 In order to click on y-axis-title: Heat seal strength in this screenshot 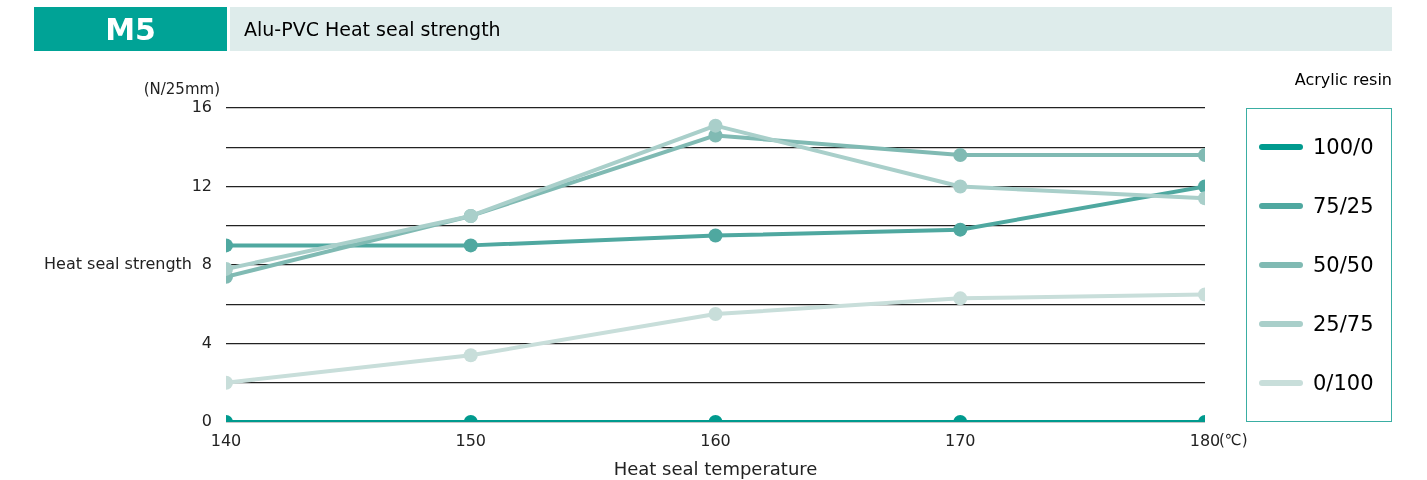, I will do `click(118, 264)`.